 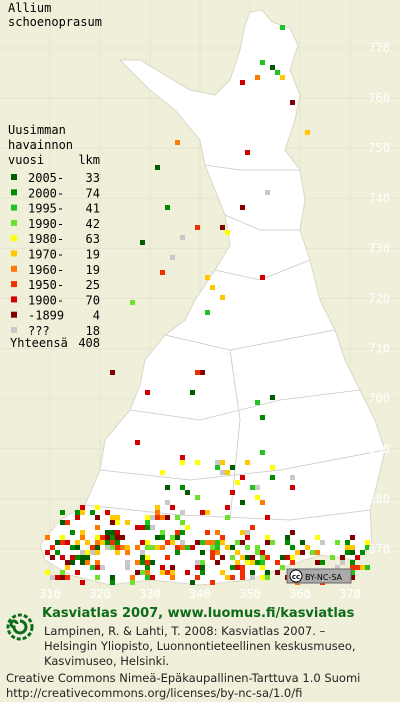 What do you see at coordinates (46, 209) in the screenshot?
I see `legend-label: 1995-` at bounding box center [46, 209].